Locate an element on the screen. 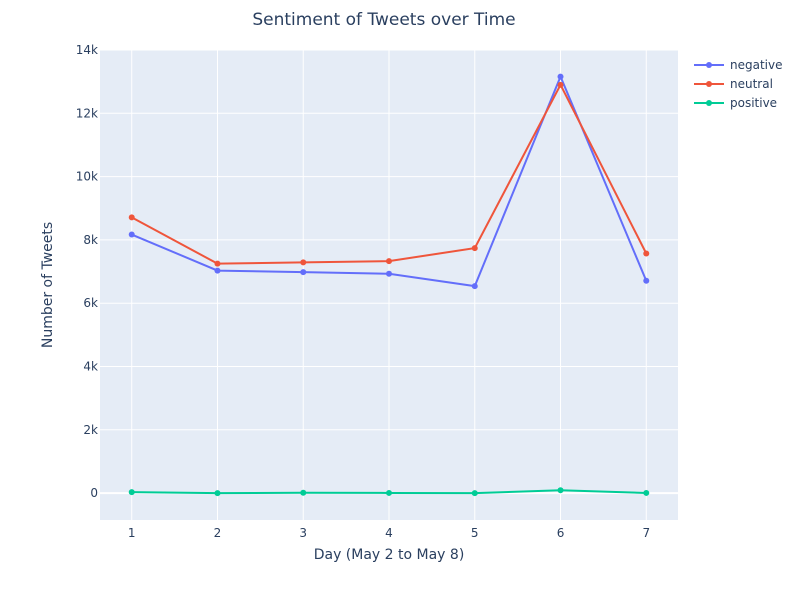 This screenshot has width=800, height=600. x-tick-label: 6 is located at coordinates (561, 533).